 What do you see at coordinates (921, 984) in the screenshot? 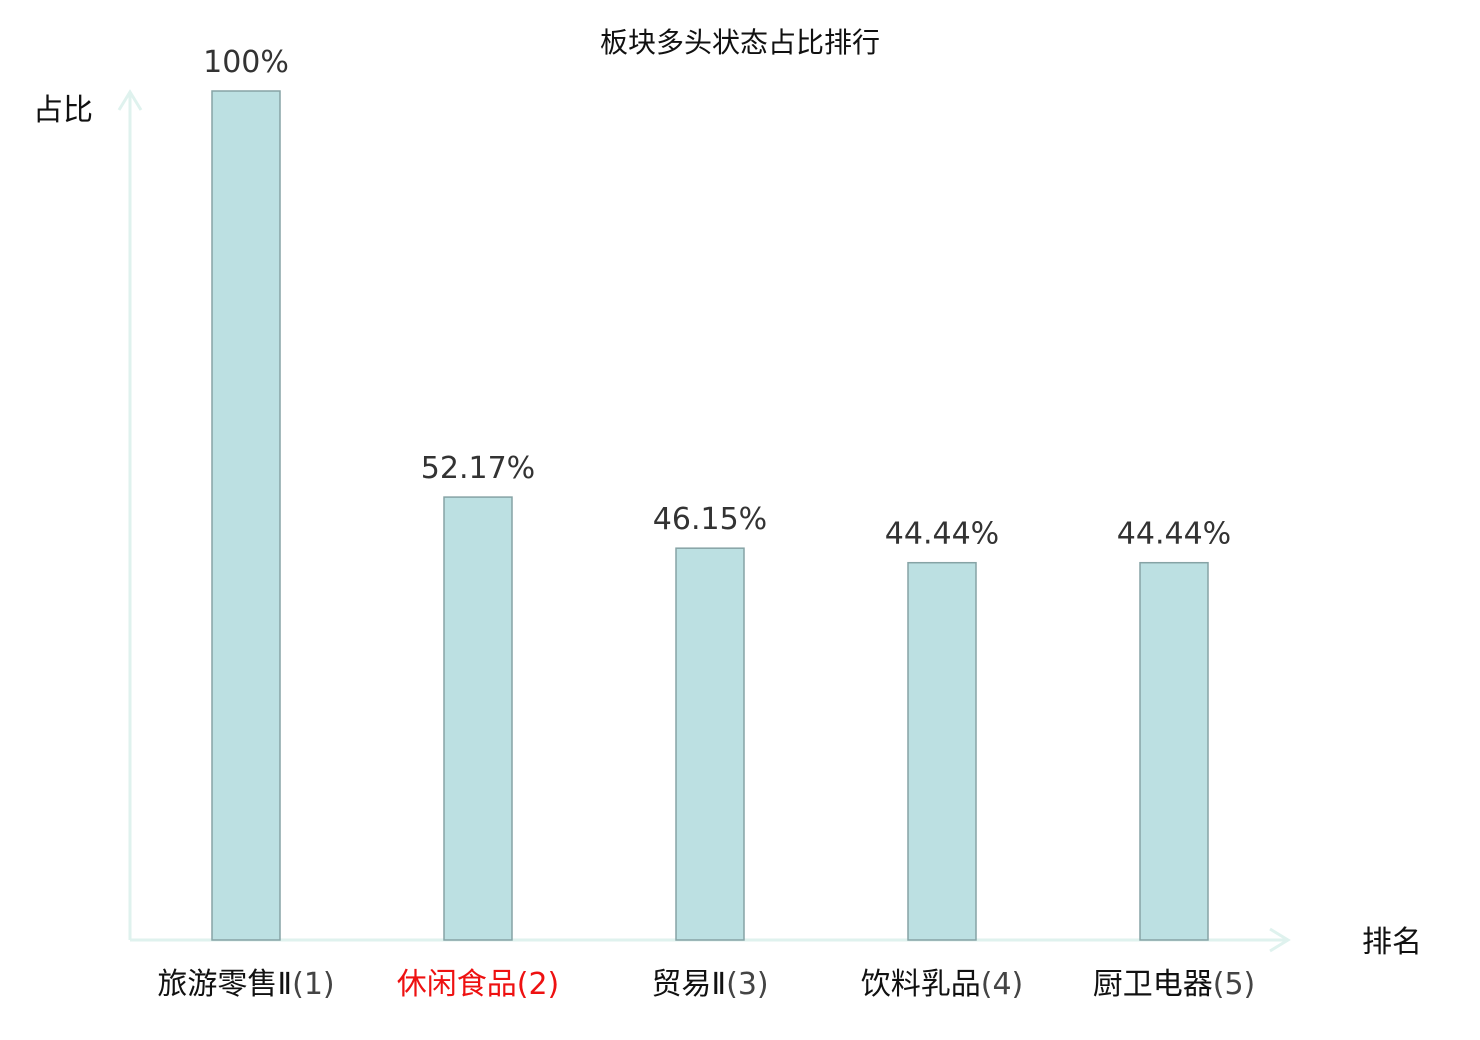
I see `category-name-4: 饮料乳品` at bounding box center [921, 984].